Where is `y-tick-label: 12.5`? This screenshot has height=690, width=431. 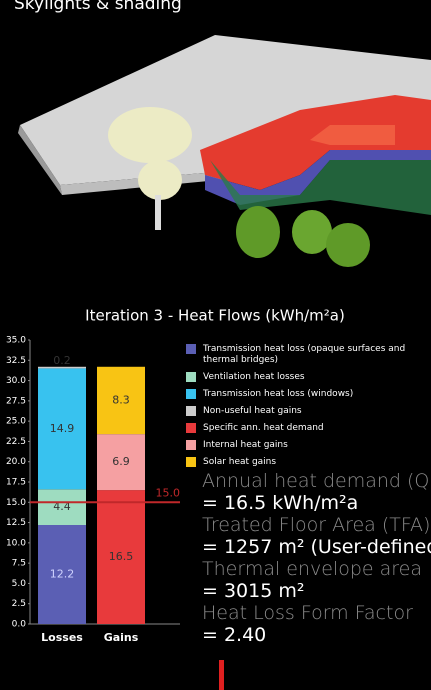
y-tick-label: 12.5 is located at coordinates (16, 523).